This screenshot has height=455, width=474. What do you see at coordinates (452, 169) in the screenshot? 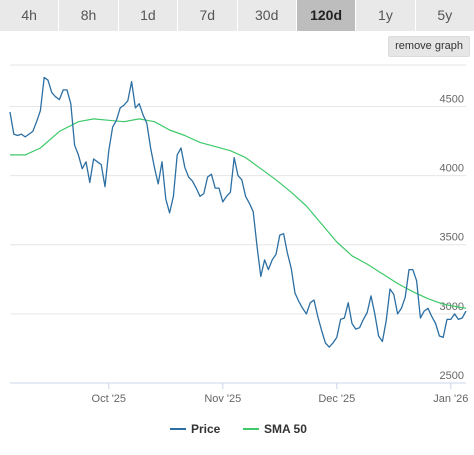
I see `y-tick-label: 4000` at bounding box center [452, 169].